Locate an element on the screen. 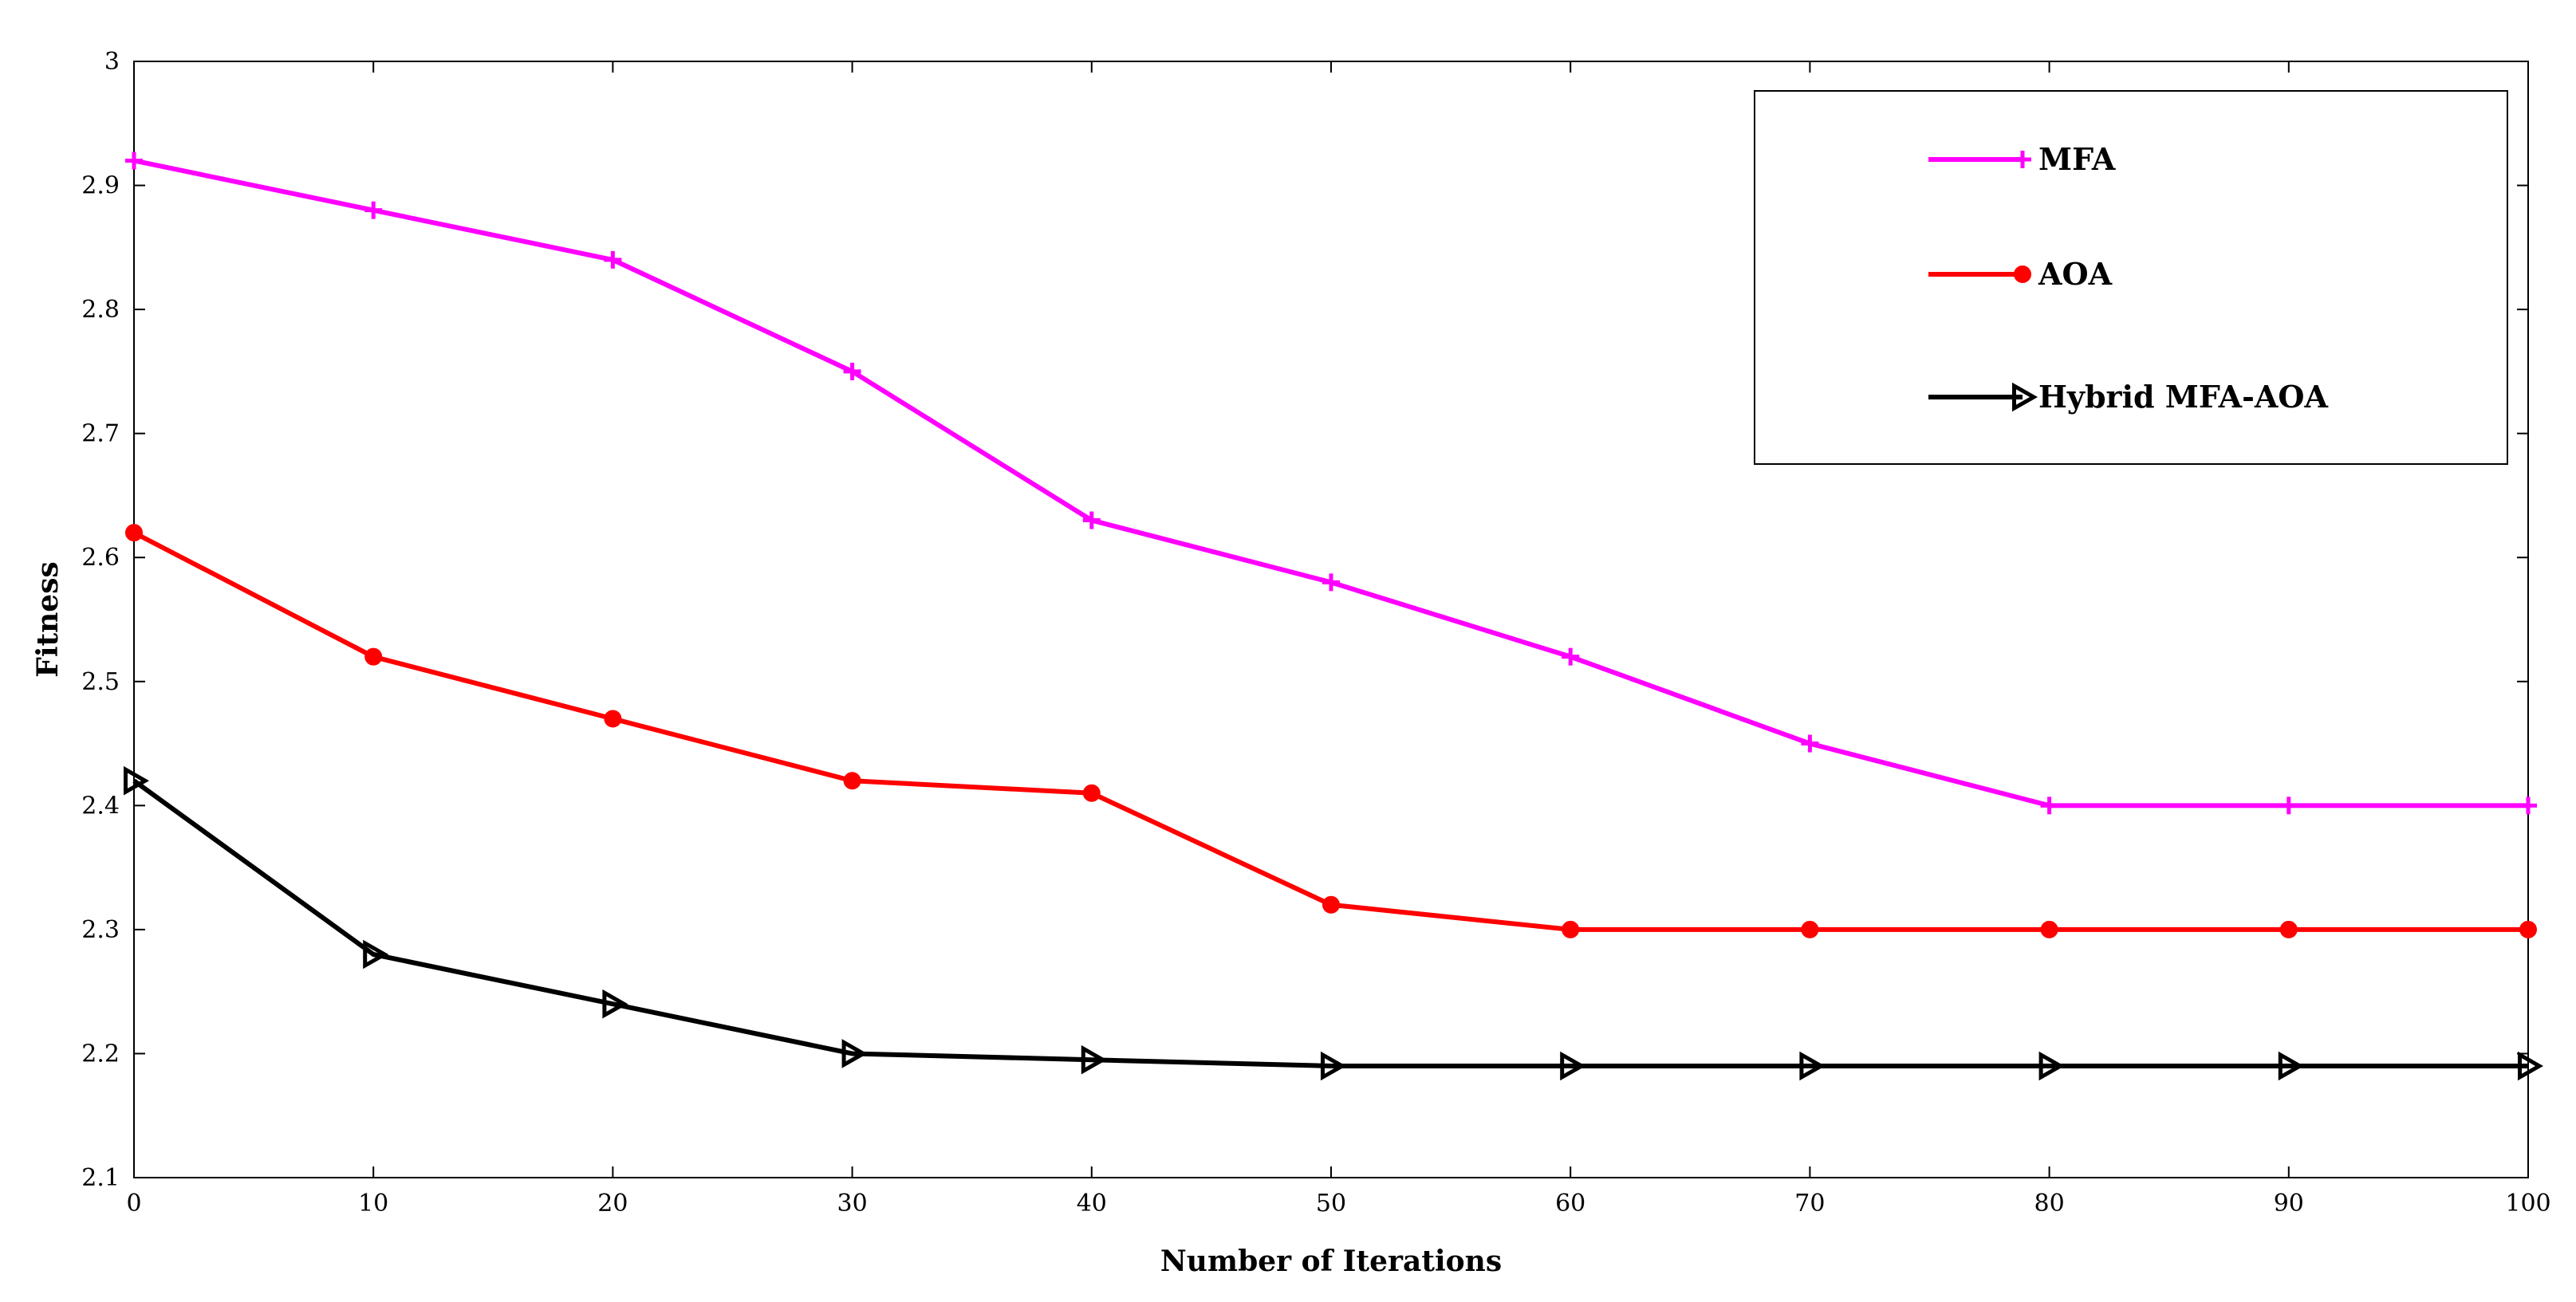 The image size is (2576, 1302). x-tick-label: 30 is located at coordinates (852, 1203).